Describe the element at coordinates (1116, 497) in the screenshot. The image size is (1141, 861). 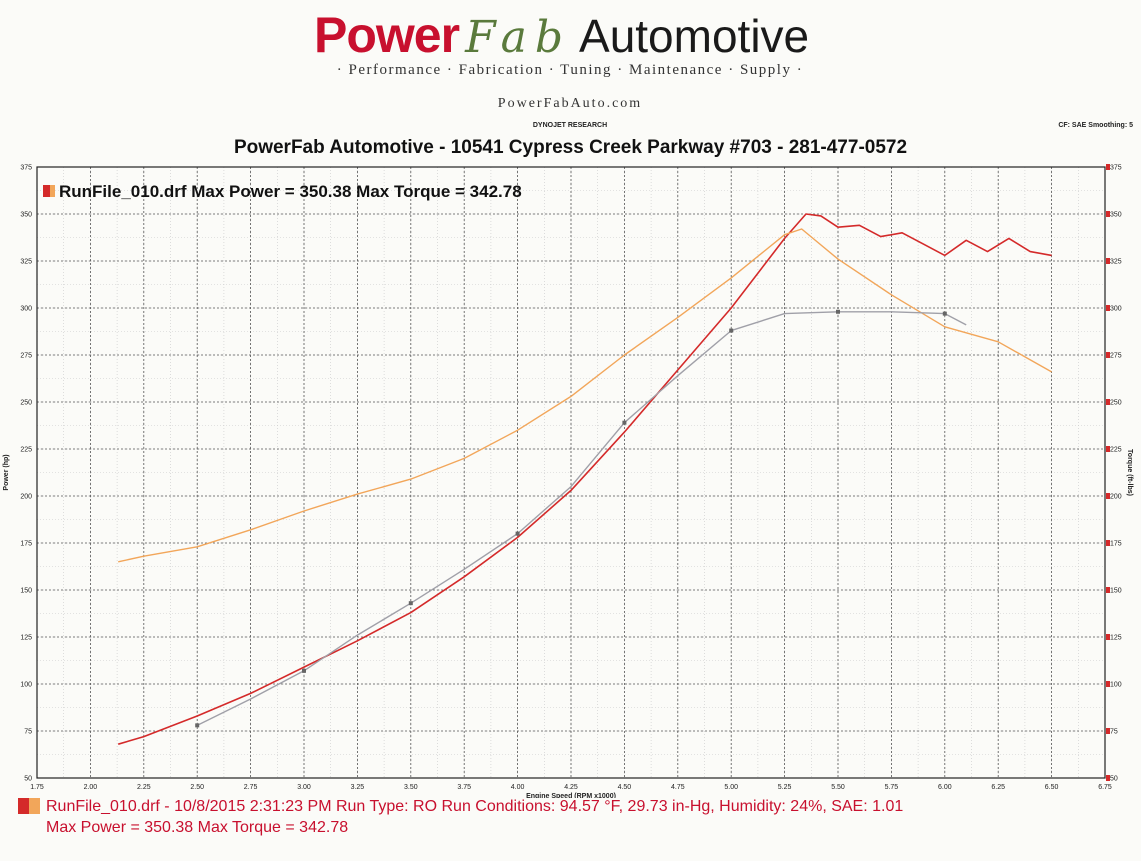
I see `y-tick-label-right: 200` at that location.